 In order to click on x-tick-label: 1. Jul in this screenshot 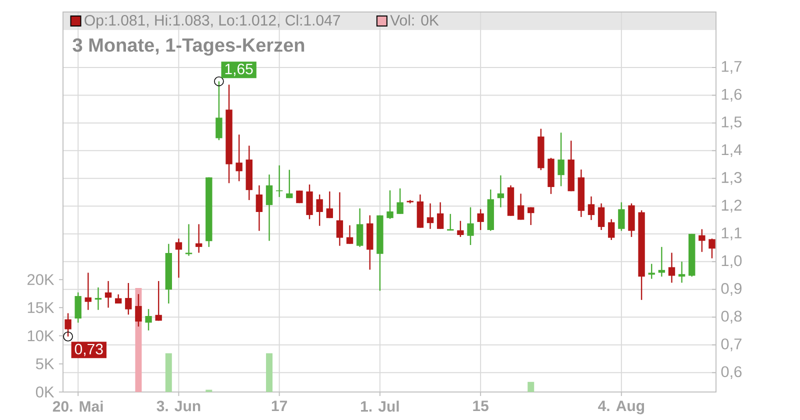, I will do `click(380, 406)`.